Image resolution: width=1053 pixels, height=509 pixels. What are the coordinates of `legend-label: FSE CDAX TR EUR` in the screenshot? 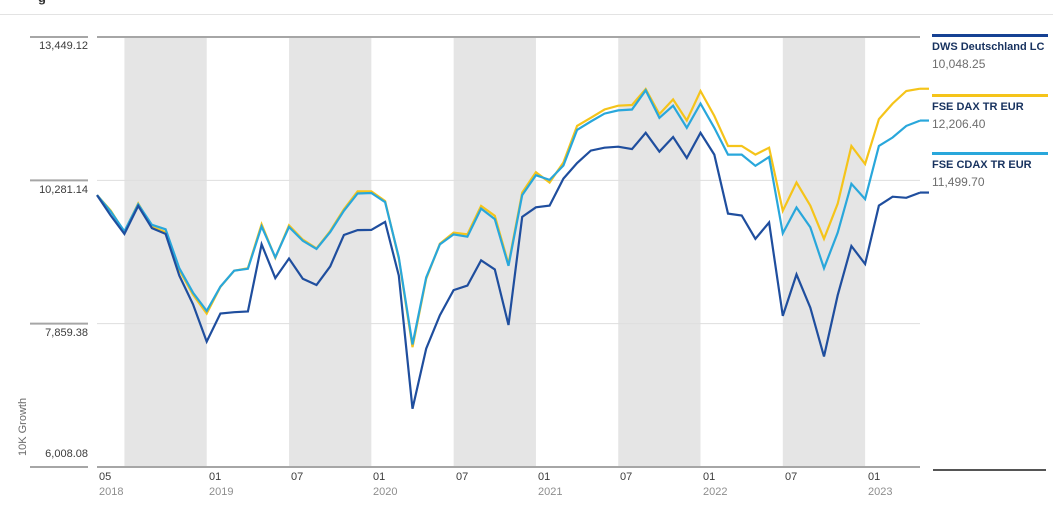 It's located at (982, 165).